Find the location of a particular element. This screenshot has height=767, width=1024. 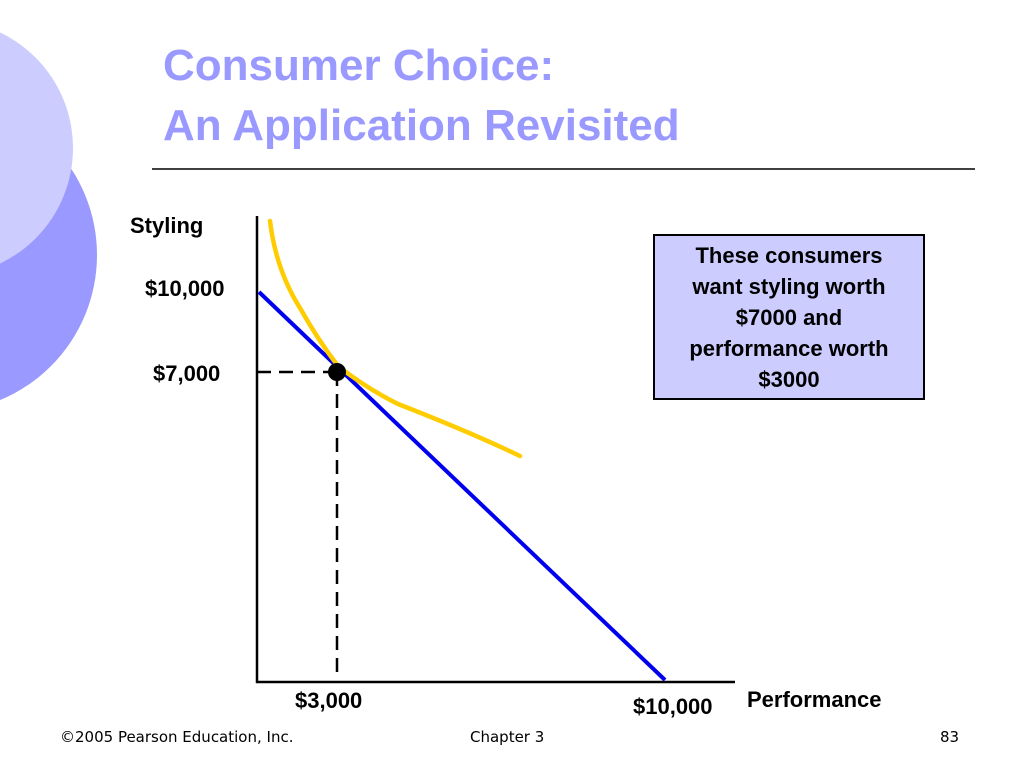

x-tick-label-3000: $3,000 is located at coordinates (329, 700).